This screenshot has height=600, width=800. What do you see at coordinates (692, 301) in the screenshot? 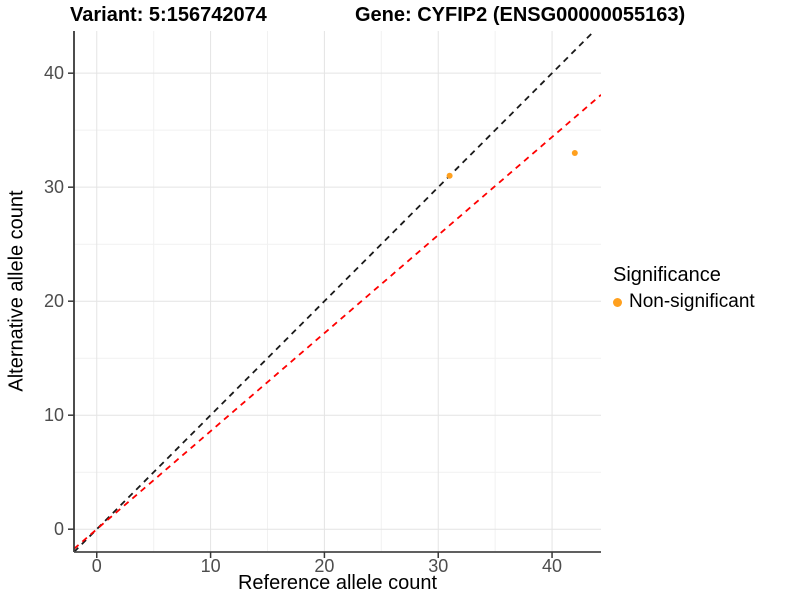
I see `legend-item-label: Non-significant` at bounding box center [692, 301].